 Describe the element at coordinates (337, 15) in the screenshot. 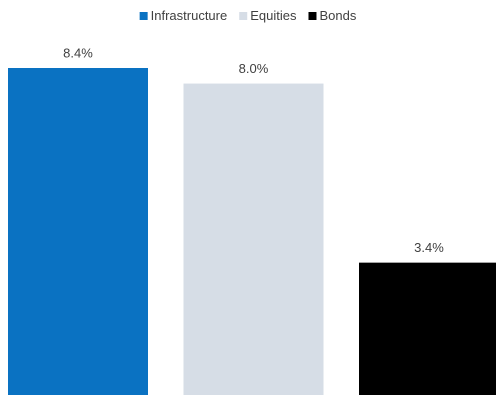

I see `legend-label: Bonds` at that location.